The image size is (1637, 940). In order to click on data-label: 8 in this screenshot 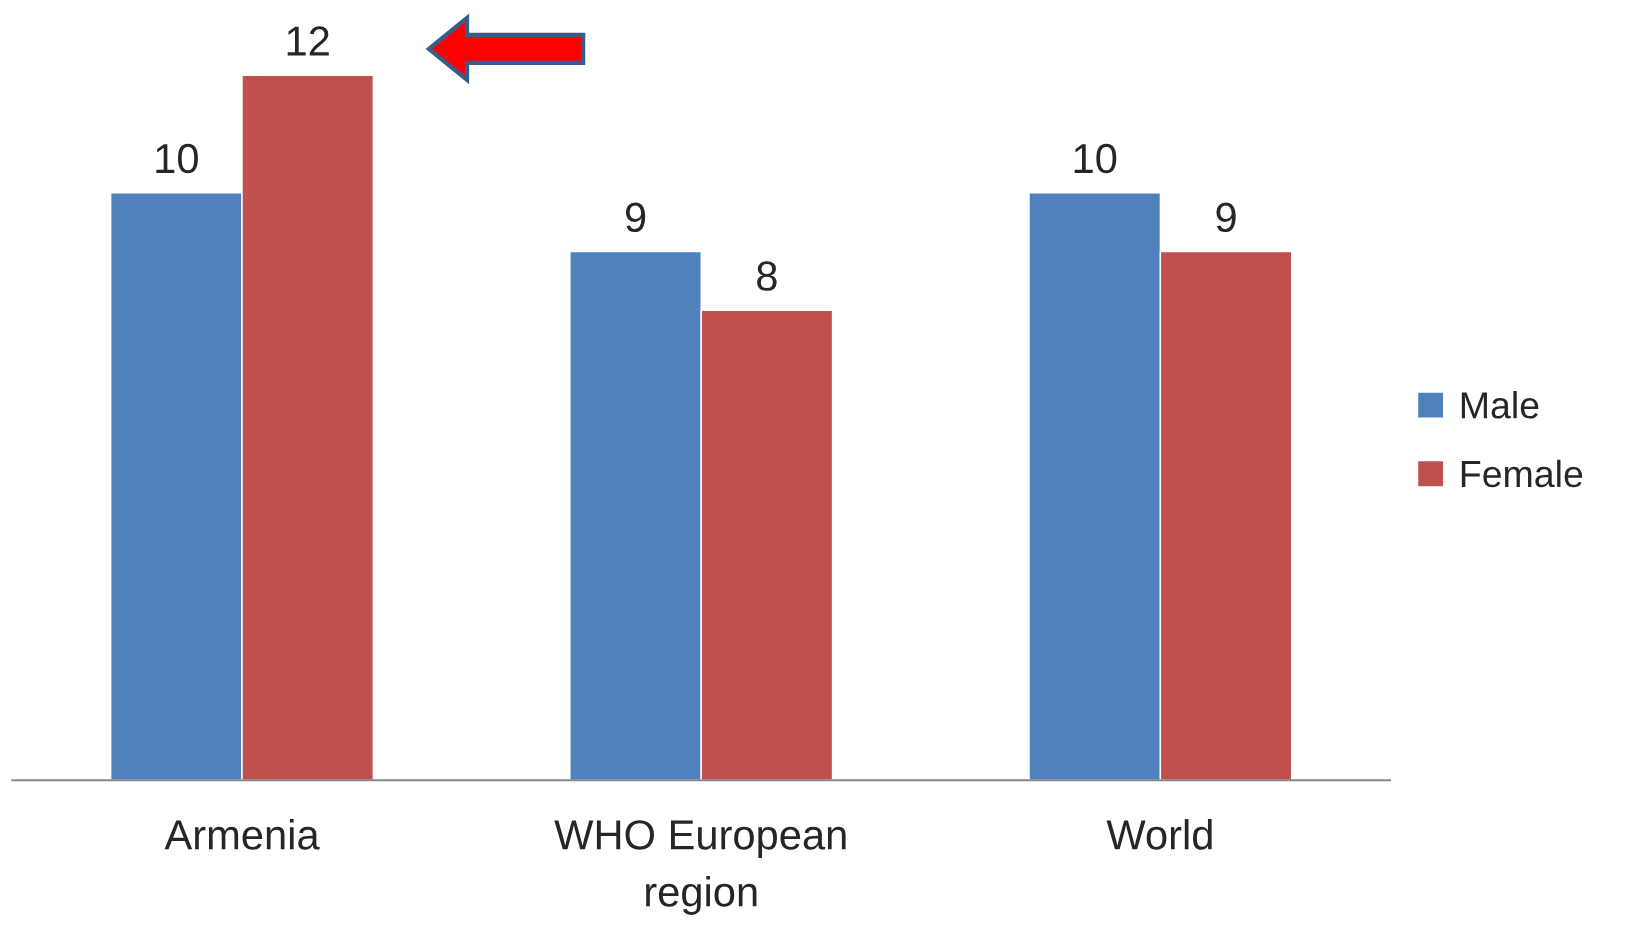, I will do `click(767, 276)`.